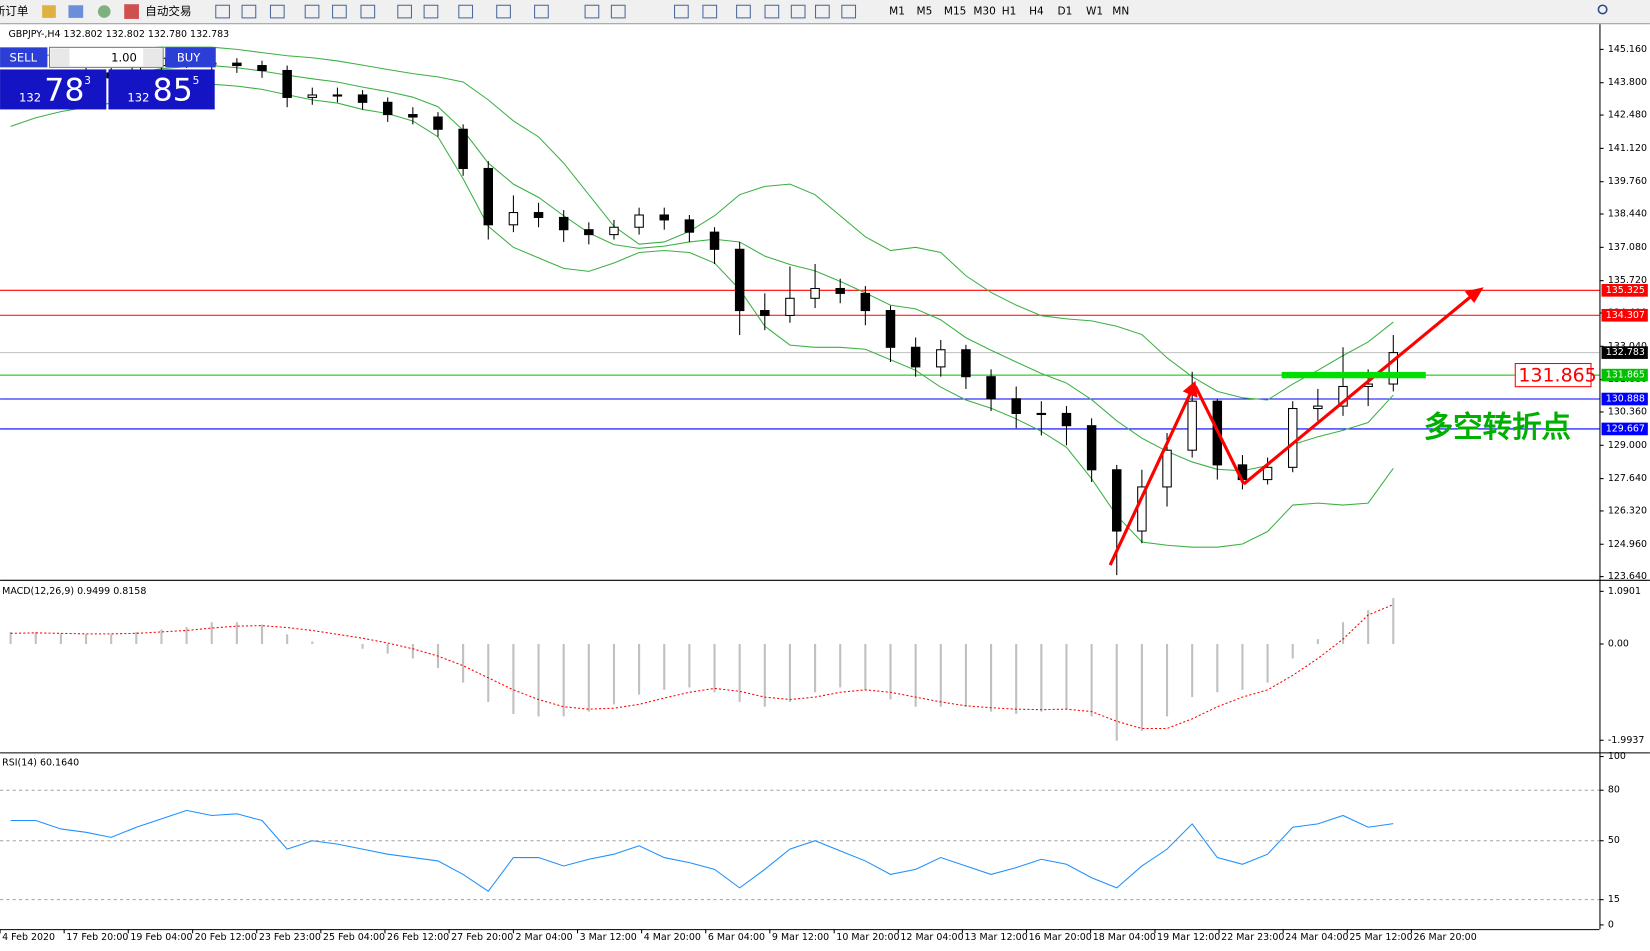  Describe the element at coordinates (925, 12) in the screenshot. I see `timeframe-button: M5` at that location.